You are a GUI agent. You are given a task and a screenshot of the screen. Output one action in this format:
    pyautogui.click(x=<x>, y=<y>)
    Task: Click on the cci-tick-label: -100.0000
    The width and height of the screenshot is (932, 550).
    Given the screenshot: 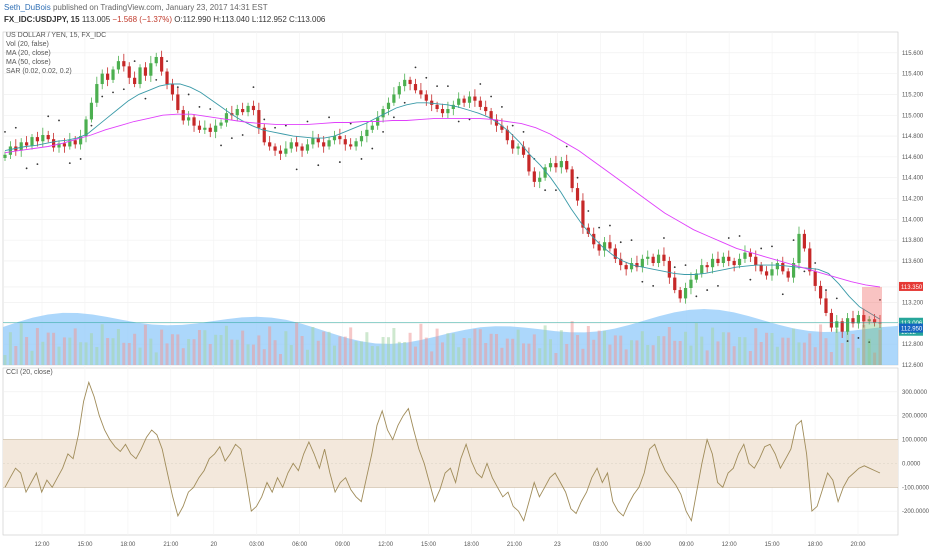 What is the action you would take?
    pyautogui.click(x=916, y=488)
    